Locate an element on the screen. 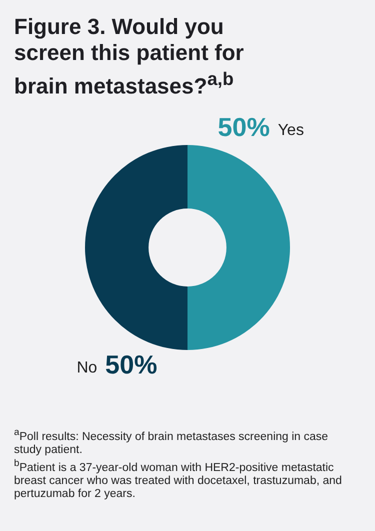 Image resolution: width=375 pixels, height=531 pixels. slice-label: No is located at coordinates (87, 368).